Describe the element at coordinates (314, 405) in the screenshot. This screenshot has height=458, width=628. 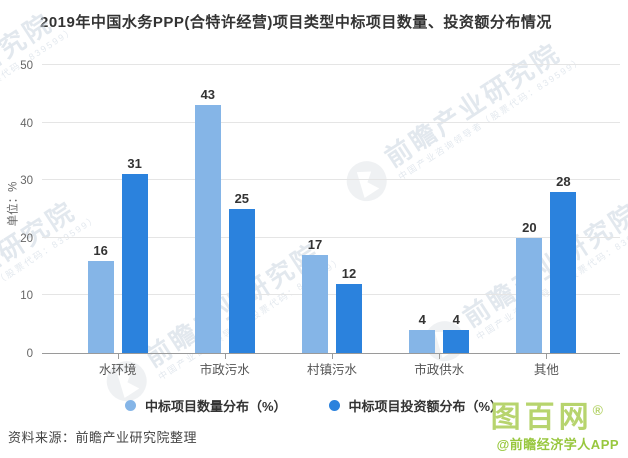
I see `legend: 中标项目数量分布（%） 中标项目投资额分布（%）` at that location.